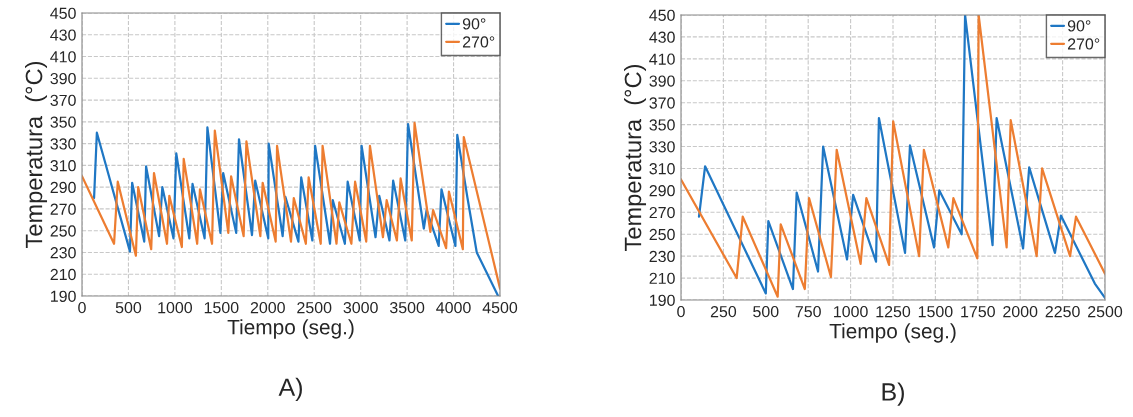 The image size is (1133, 417). What do you see at coordinates (500, 307) in the screenshot?
I see `x-tick-label: 4500` at bounding box center [500, 307].